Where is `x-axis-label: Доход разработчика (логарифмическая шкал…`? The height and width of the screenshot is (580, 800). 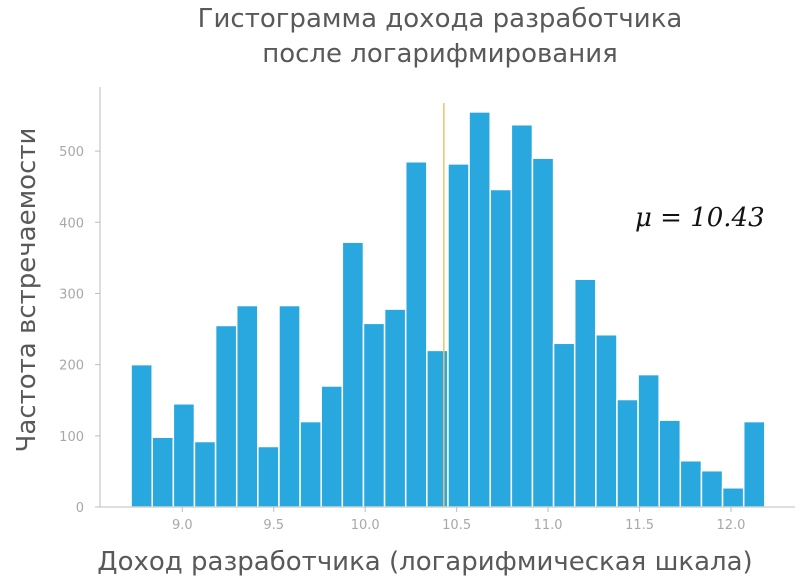 x-axis-label: Доход разработчика (логарифмическая шкал… is located at coordinates (424, 562).